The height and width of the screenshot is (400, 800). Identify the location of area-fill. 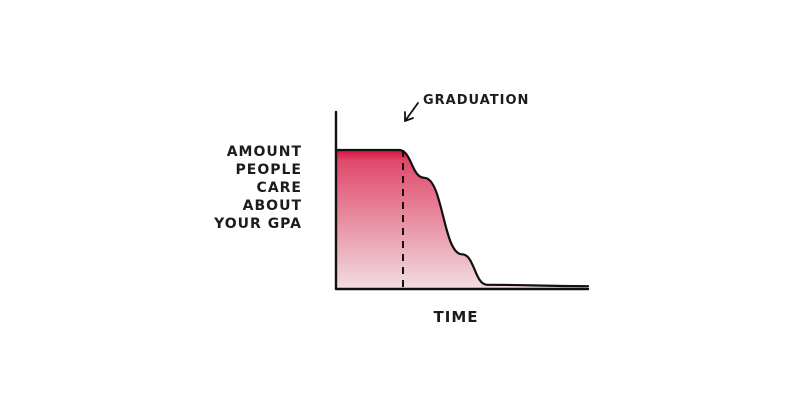
(462, 219).